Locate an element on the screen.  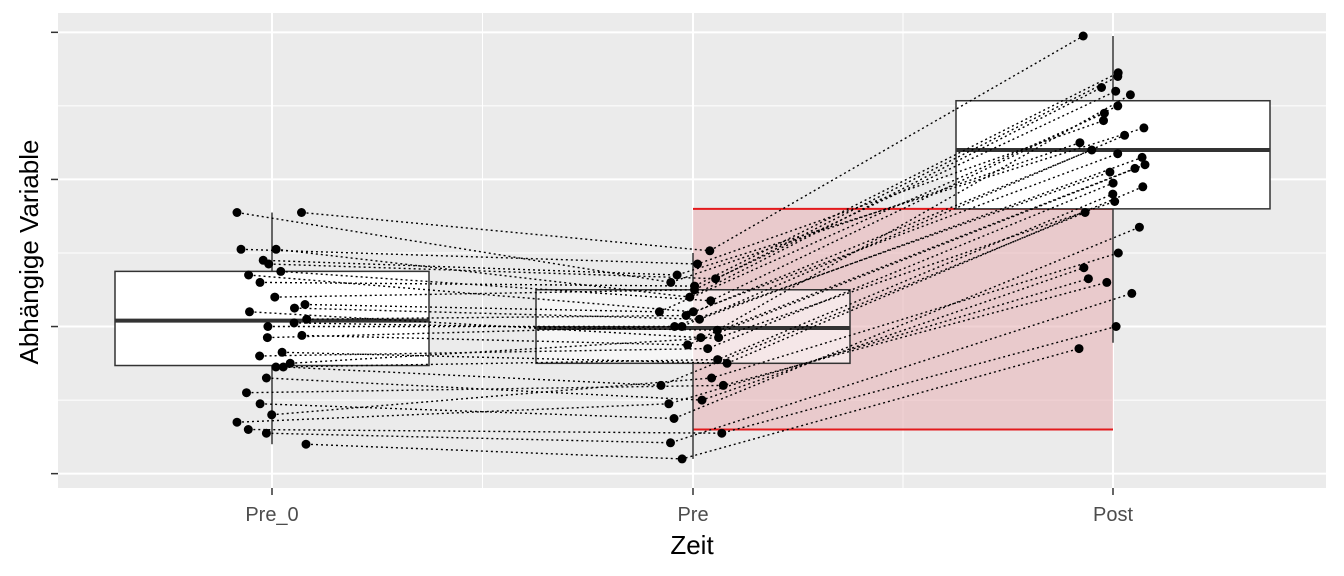
x-tick-label: Post is located at coordinates (1113, 515).